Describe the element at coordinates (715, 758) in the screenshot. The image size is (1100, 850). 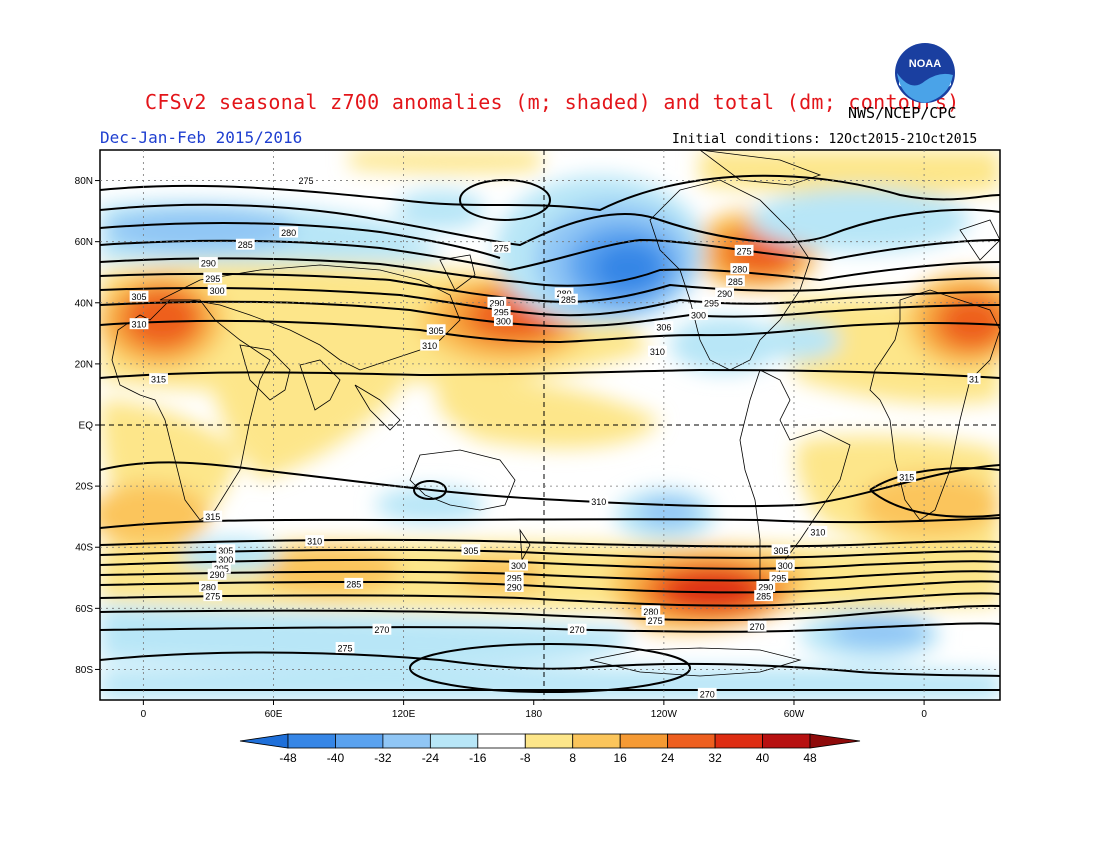
I see `colorbar-label: 32` at that location.